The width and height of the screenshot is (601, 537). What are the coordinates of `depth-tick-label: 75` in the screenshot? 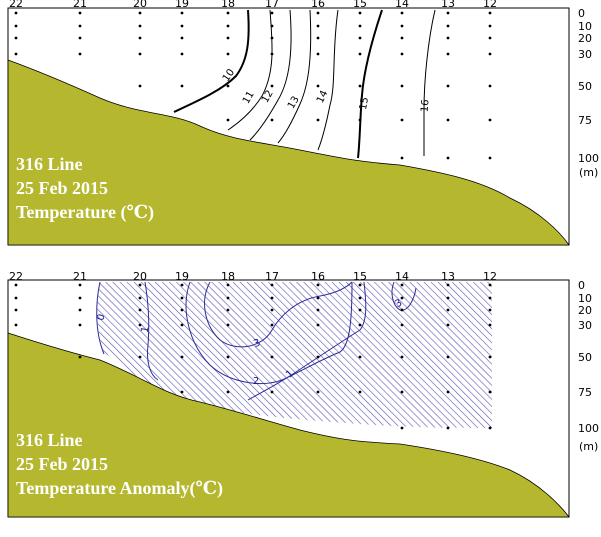 It's located at (585, 392).